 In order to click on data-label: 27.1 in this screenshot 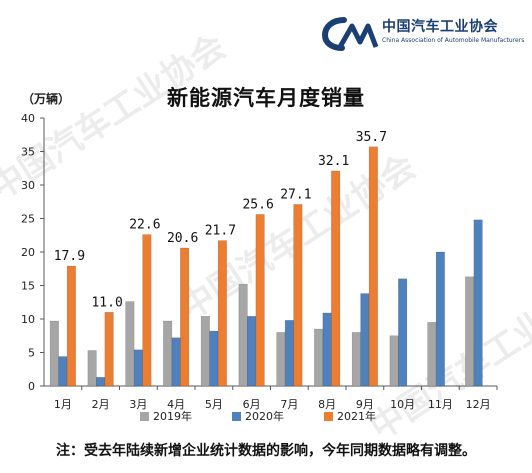, I will do `click(295, 194)`.